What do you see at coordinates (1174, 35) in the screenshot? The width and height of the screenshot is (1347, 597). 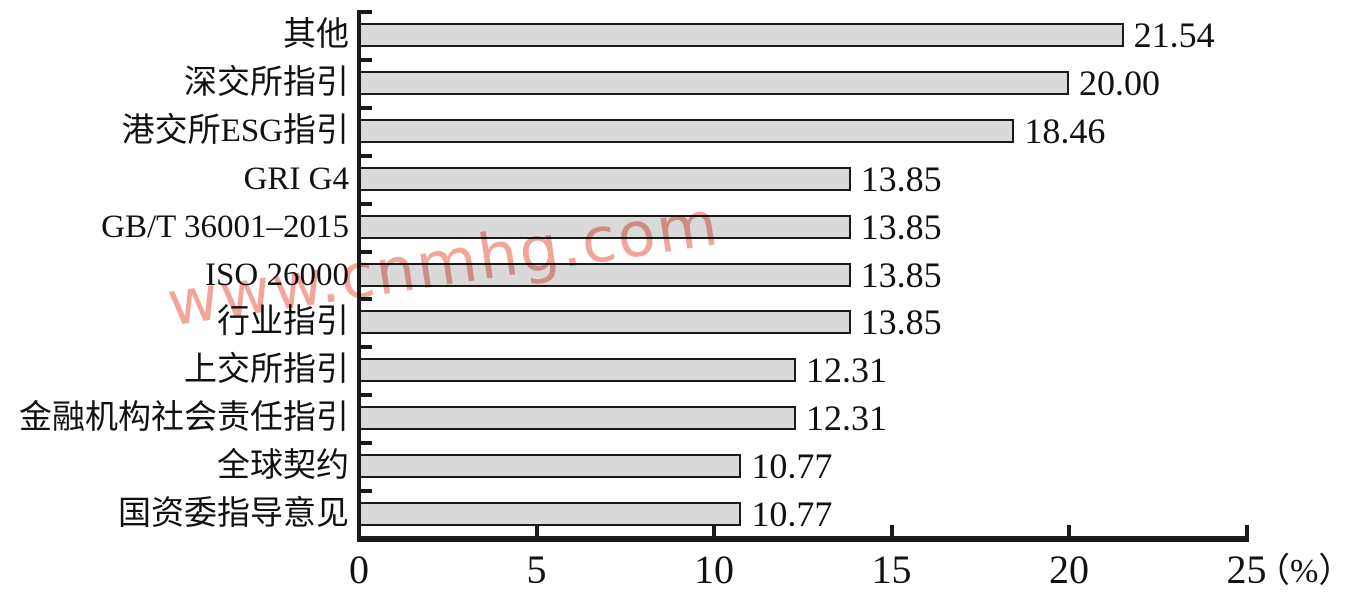 I see `value-label: 21.54` at bounding box center [1174, 35].